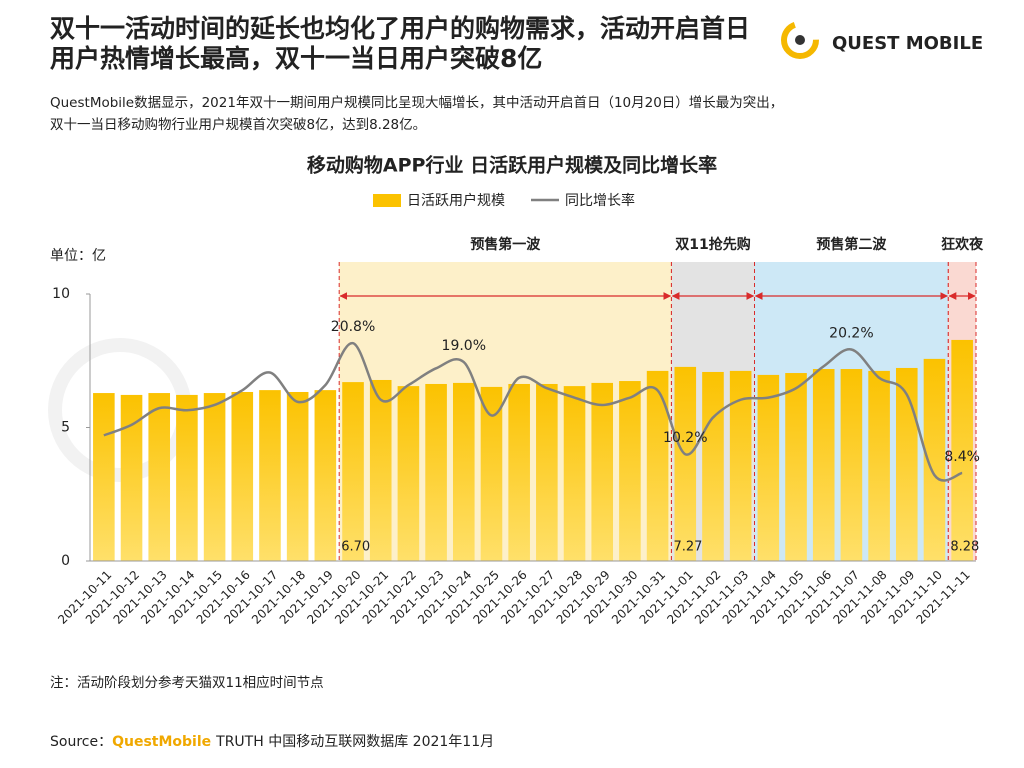 The width and height of the screenshot is (1024, 768). What do you see at coordinates (512, 165) in the screenshot?
I see `chart-title: 移动购物APP行业 日活跃用户规模及同比增长率` at bounding box center [512, 165].